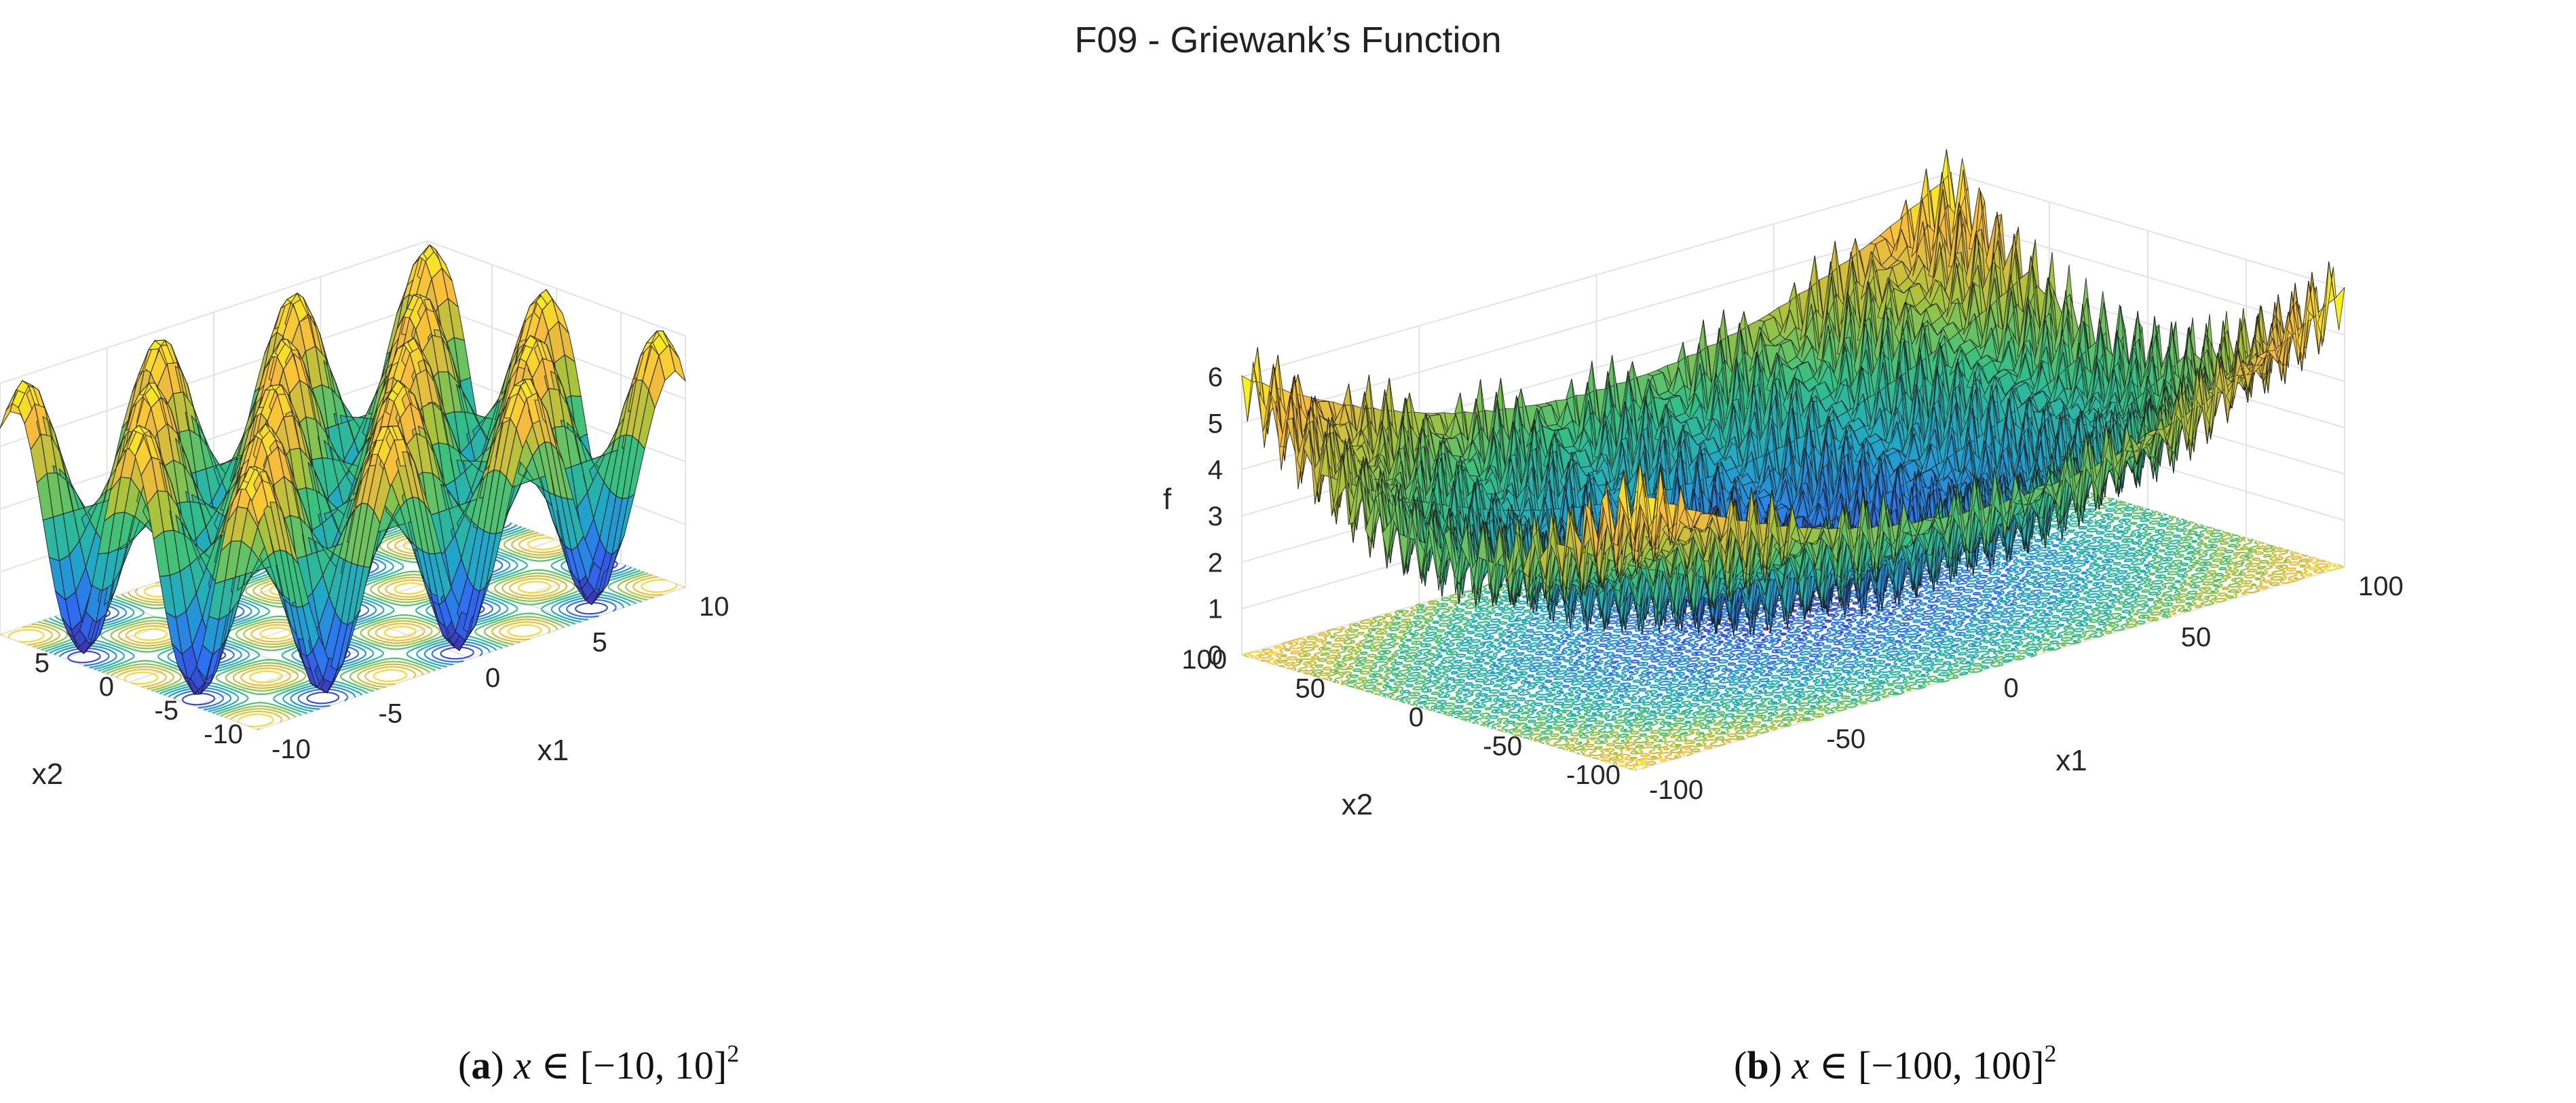 The width and height of the screenshot is (2576, 1103). What do you see at coordinates (1249, 385) in the screenshot?
I see `surface-patch` at bounding box center [1249, 385].